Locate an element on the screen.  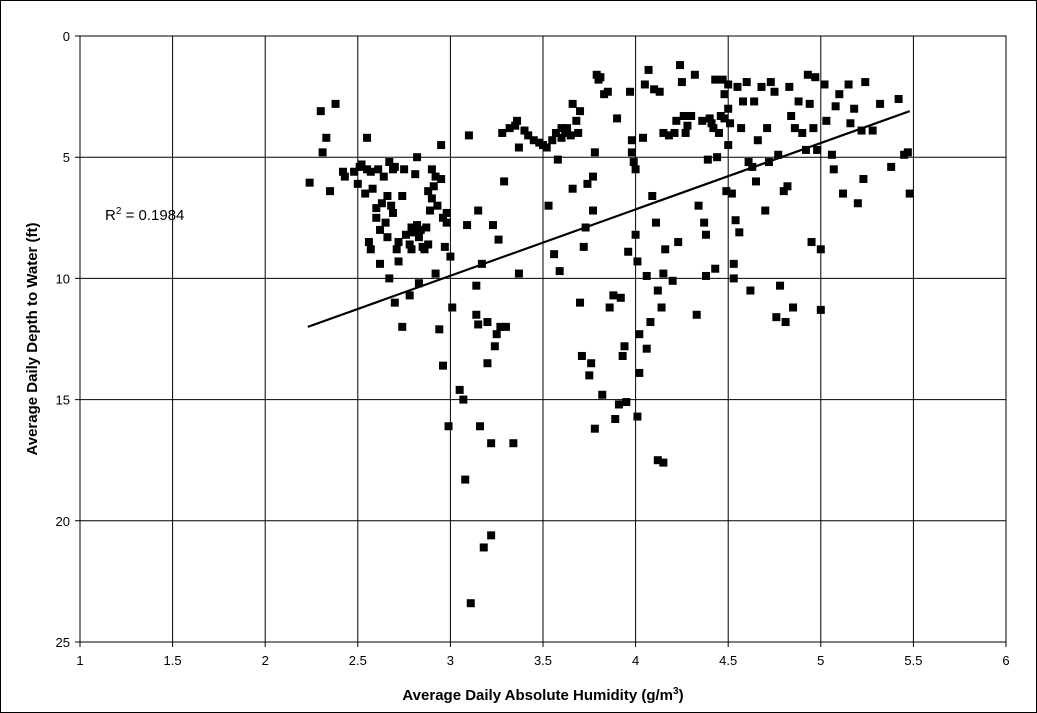
x-tick-label: 3 is located at coordinates (450, 660).